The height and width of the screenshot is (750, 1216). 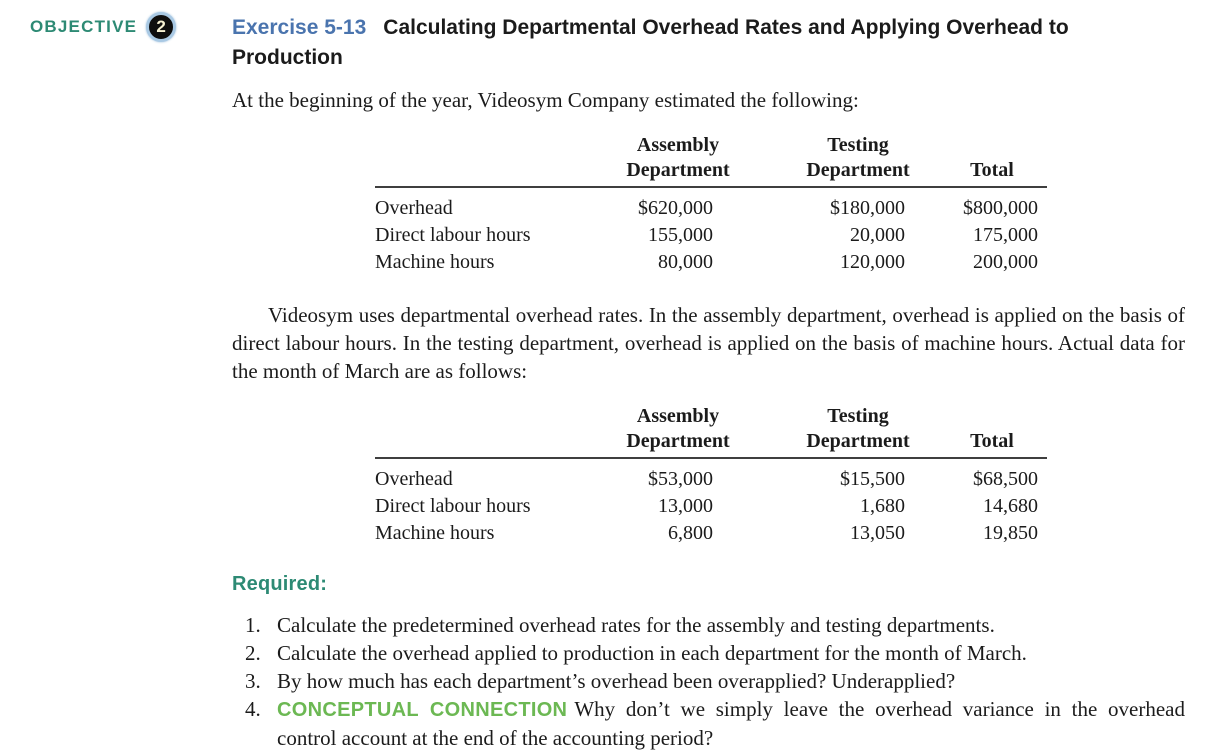 What do you see at coordinates (1000, 208) in the screenshot?
I see `total-value: $800,000` at bounding box center [1000, 208].